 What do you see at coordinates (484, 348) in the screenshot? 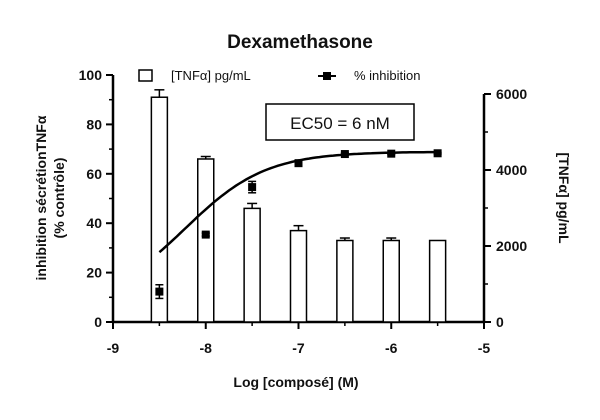
I see `x-tick-label: -5` at bounding box center [484, 348].